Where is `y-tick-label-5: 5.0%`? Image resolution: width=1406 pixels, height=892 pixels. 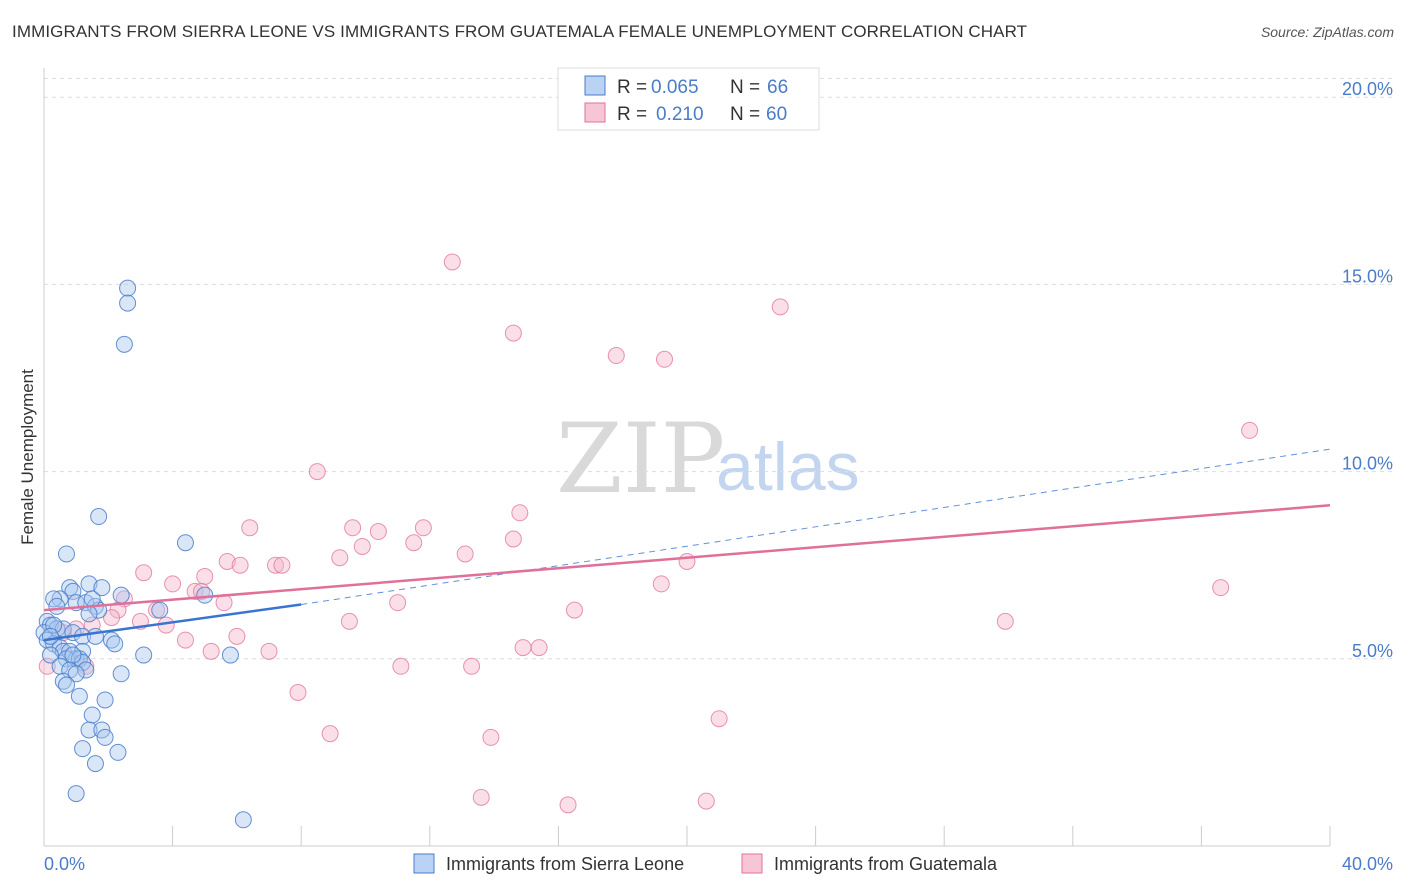
y-tick-label-5: 5.0% is located at coordinates (1372, 651).